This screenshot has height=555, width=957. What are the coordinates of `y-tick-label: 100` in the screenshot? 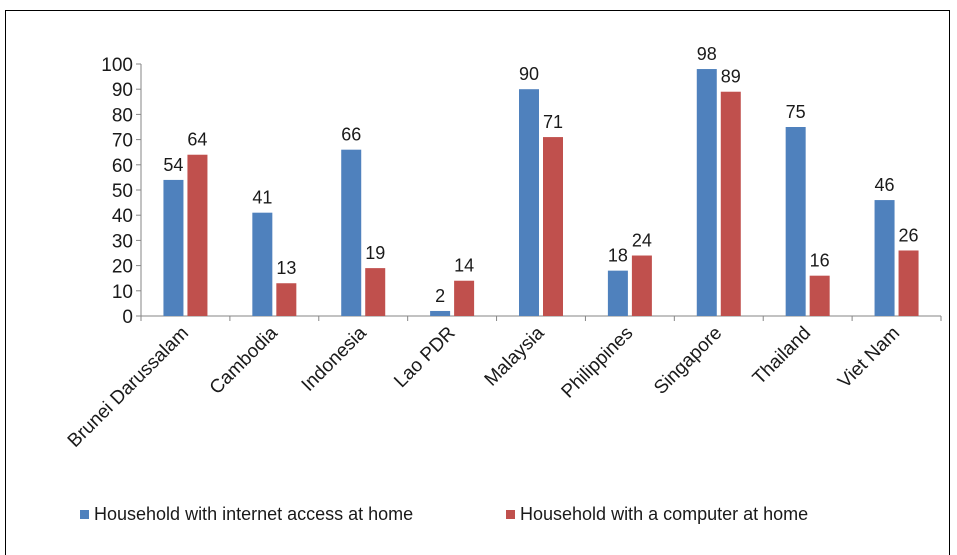 It's located at (117, 65).